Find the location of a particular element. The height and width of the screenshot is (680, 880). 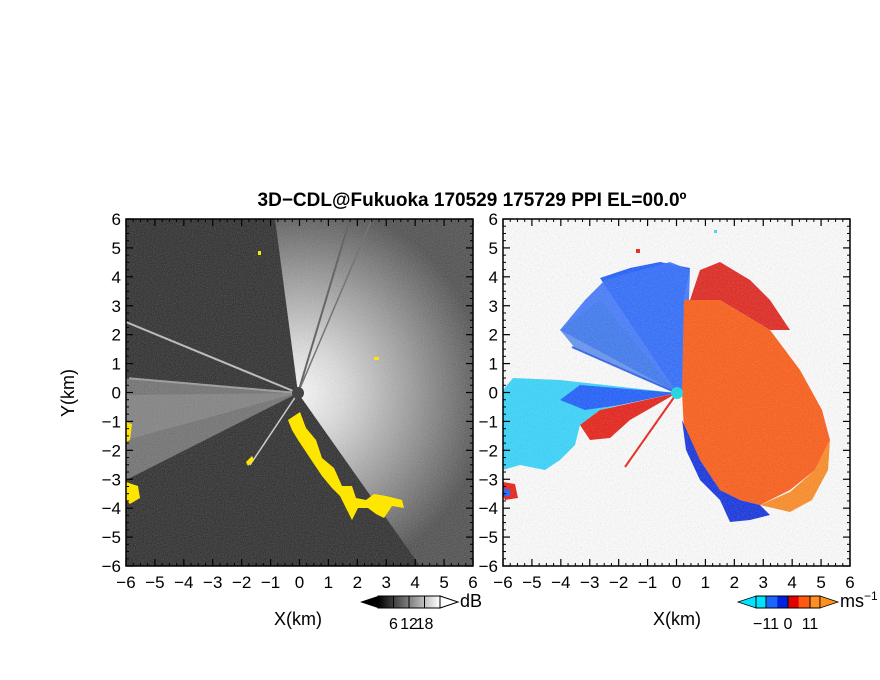

y-axis-label: Y(km) is located at coordinates (68, 393).